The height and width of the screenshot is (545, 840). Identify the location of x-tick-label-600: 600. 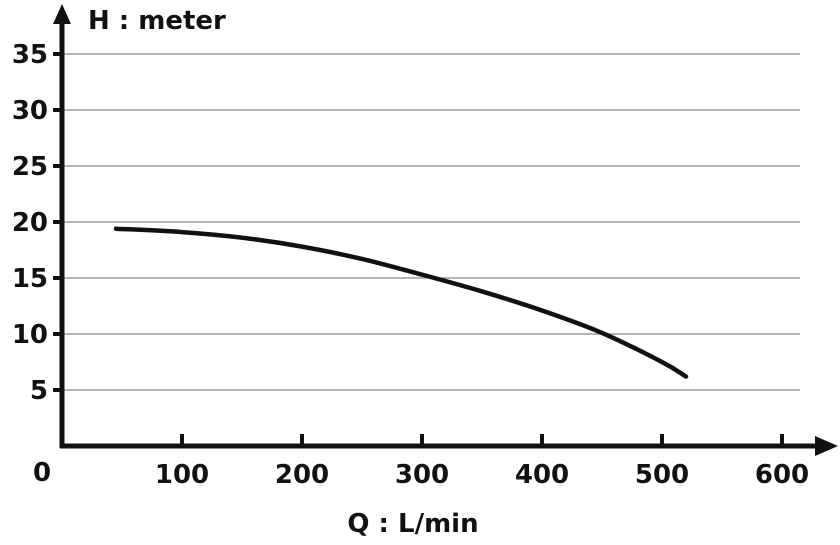
(782, 475).